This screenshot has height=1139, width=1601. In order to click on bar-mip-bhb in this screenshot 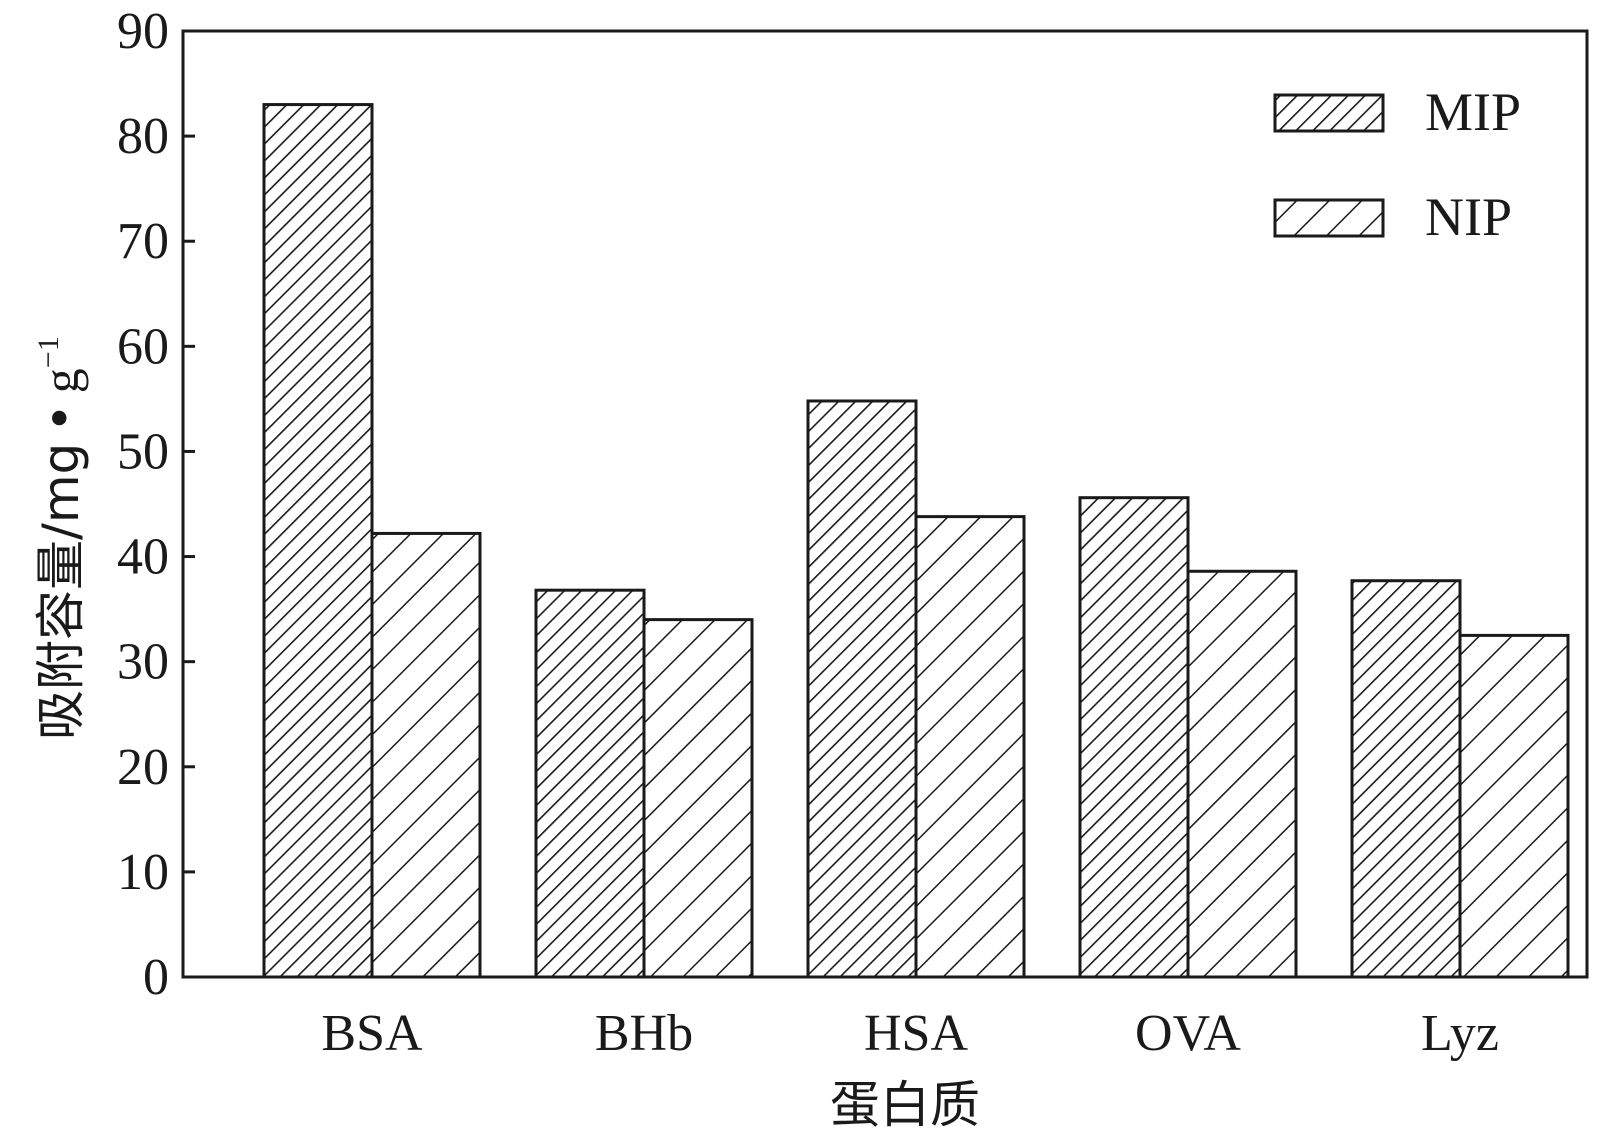, I will do `click(590, 783)`.